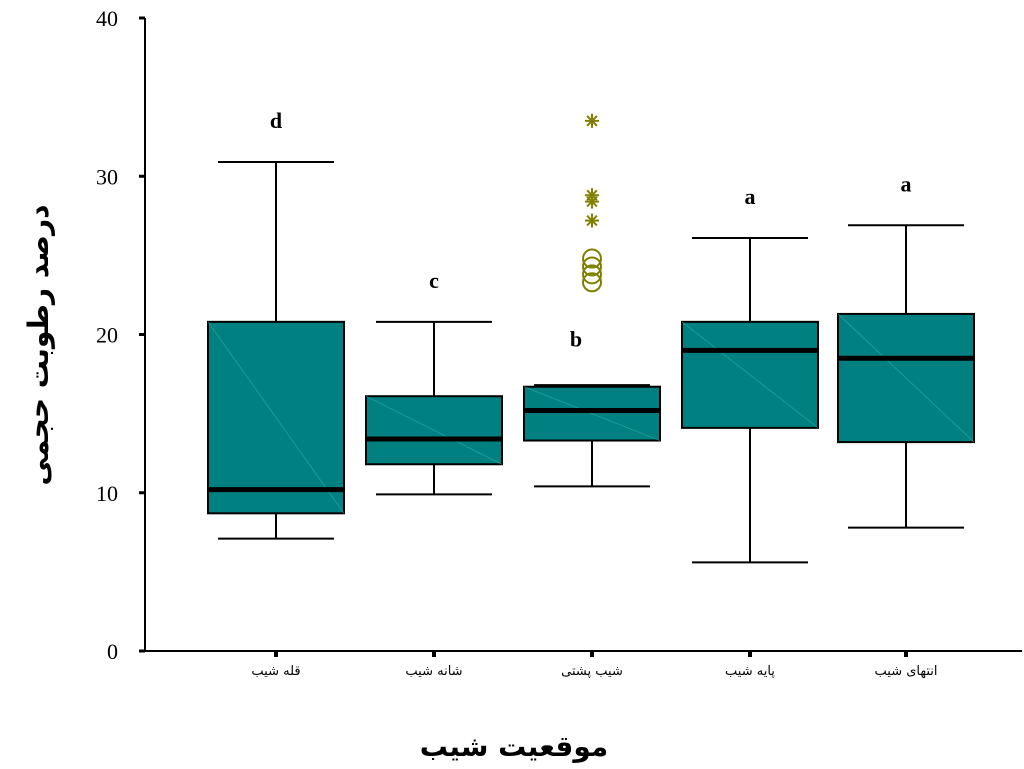 This screenshot has width=1024, height=769. Describe the element at coordinates (107, 493) in the screenshot. I see `y-tick-label-10: 10` at that location.